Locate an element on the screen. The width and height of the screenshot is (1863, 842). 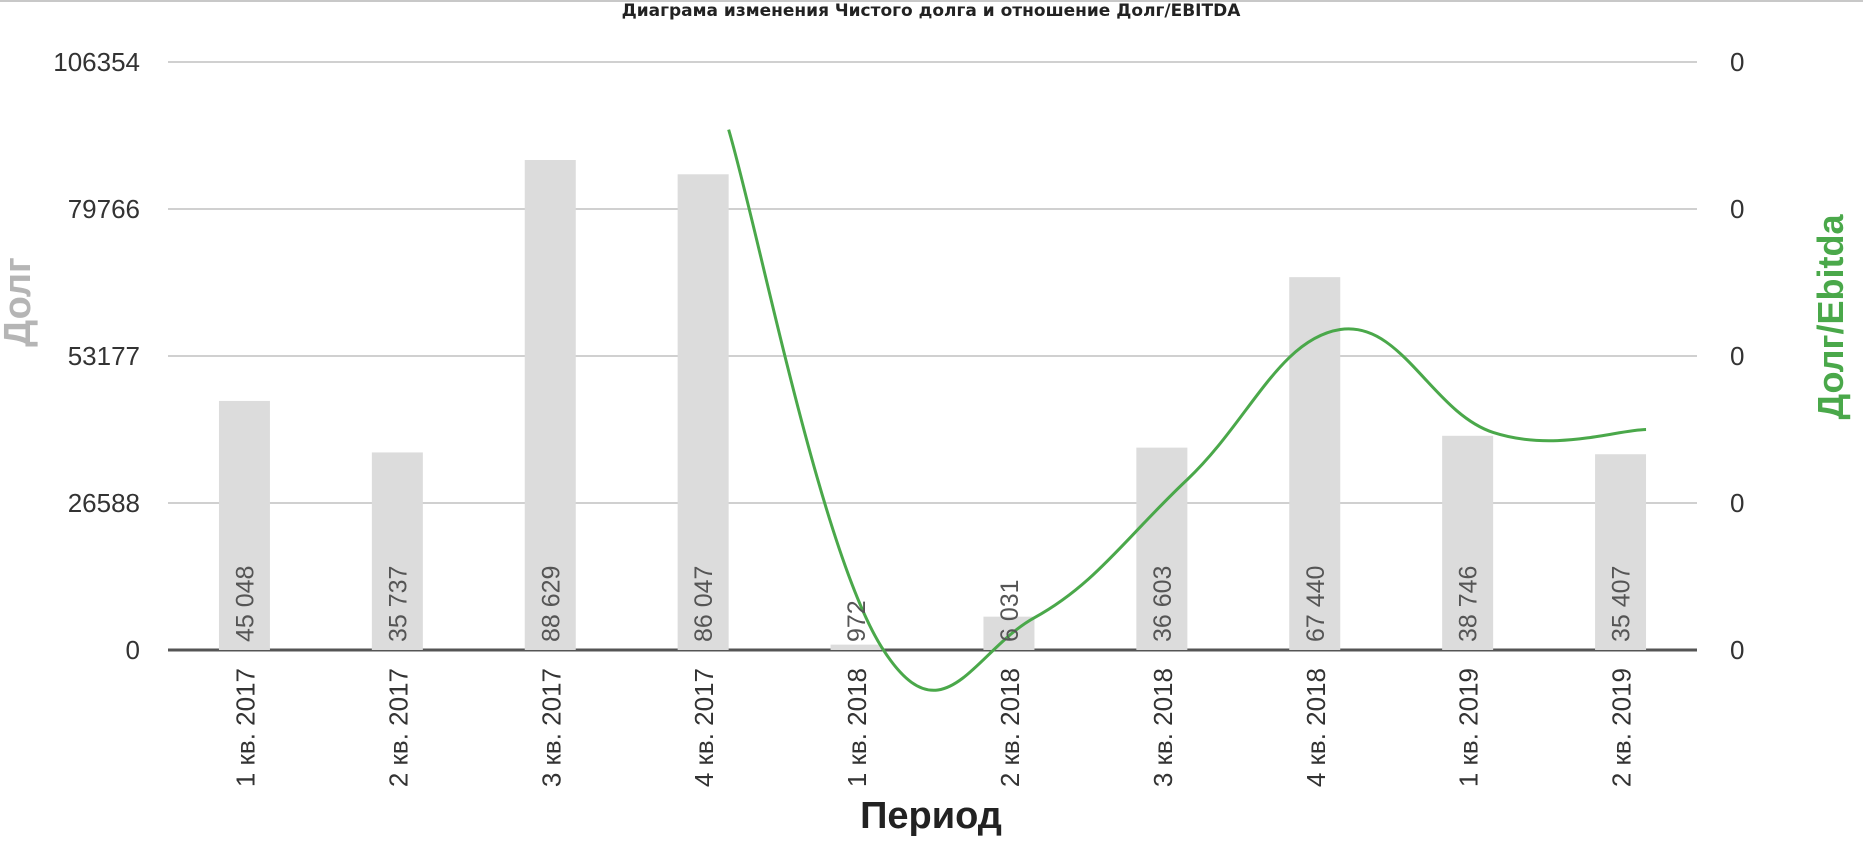
x-tick-label: 1 кв. 2018 is located at coordinates (857, 727).